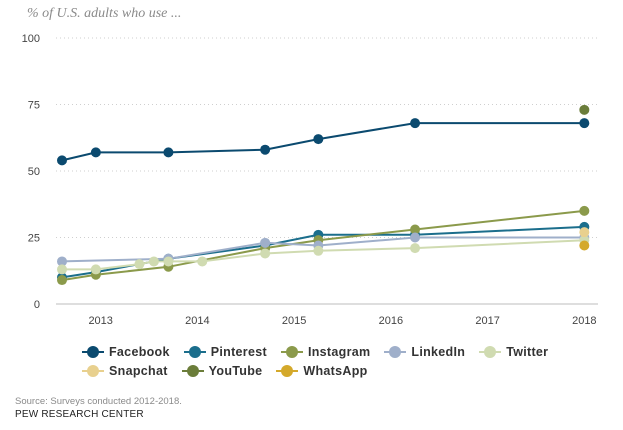 The image size is (623, 430). What do you see at coordinates (139, 351) in the screenshot?
I see `legend-label: Facebook` at bounding box center [139, 351].